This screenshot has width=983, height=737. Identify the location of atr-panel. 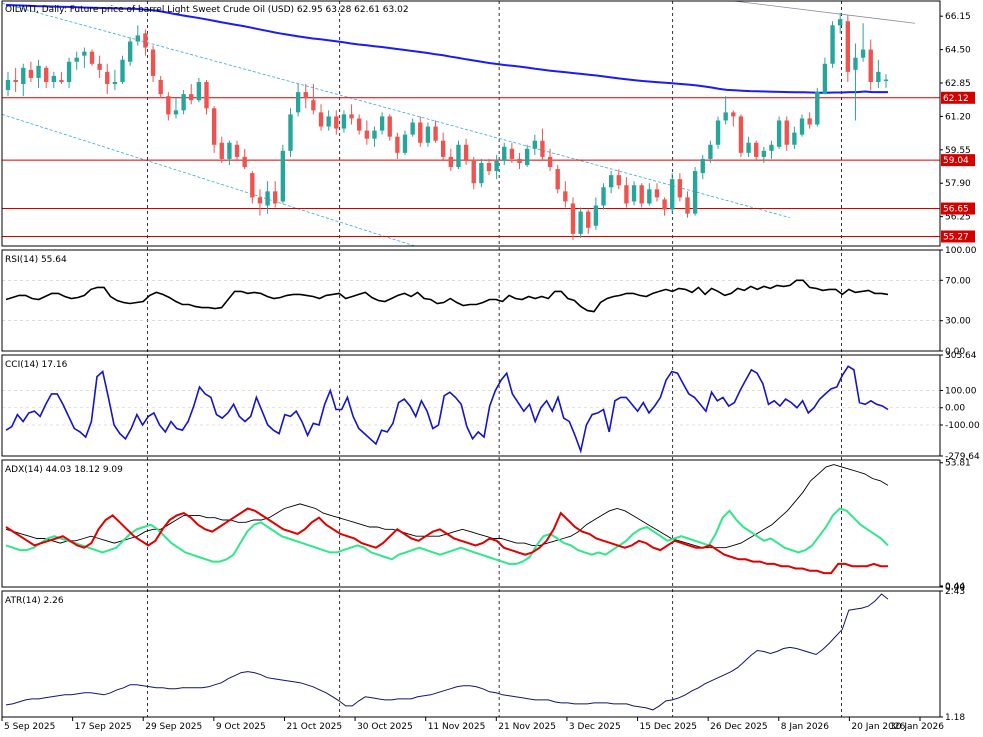
(447, 652).